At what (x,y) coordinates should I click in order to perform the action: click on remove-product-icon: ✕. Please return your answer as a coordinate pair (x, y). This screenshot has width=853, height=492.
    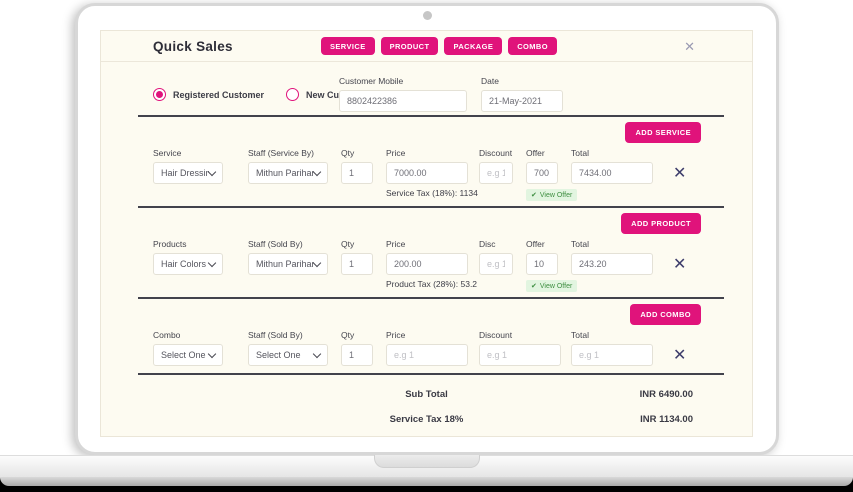
    Looking at the image, I should click on (678, 264).